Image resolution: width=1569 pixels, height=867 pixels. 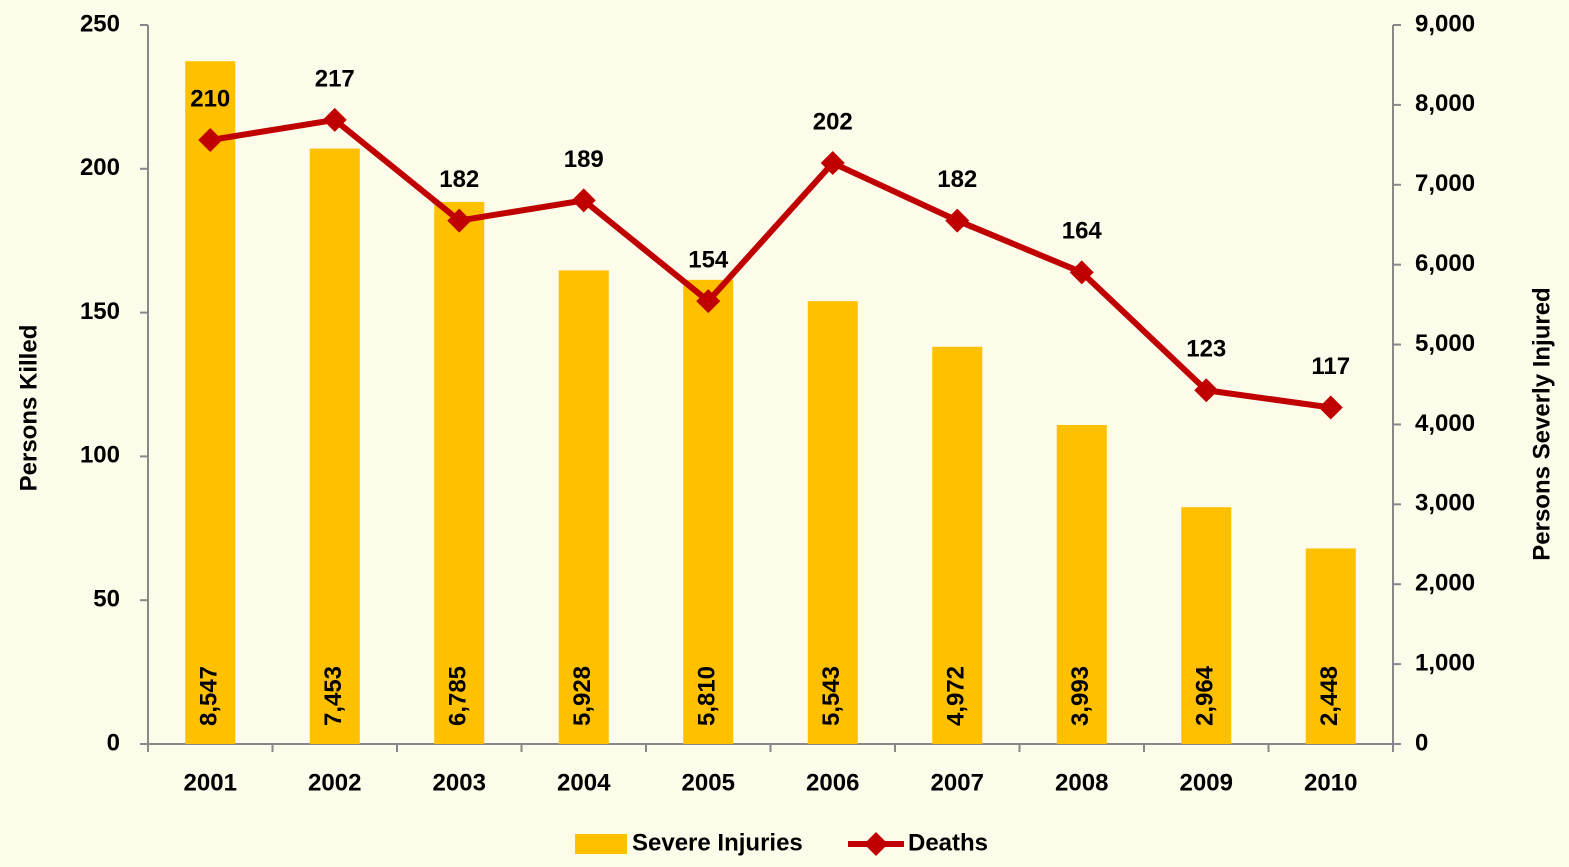 I want to click on y-axis-label: Persons Killed, so click(x=28, y=408).